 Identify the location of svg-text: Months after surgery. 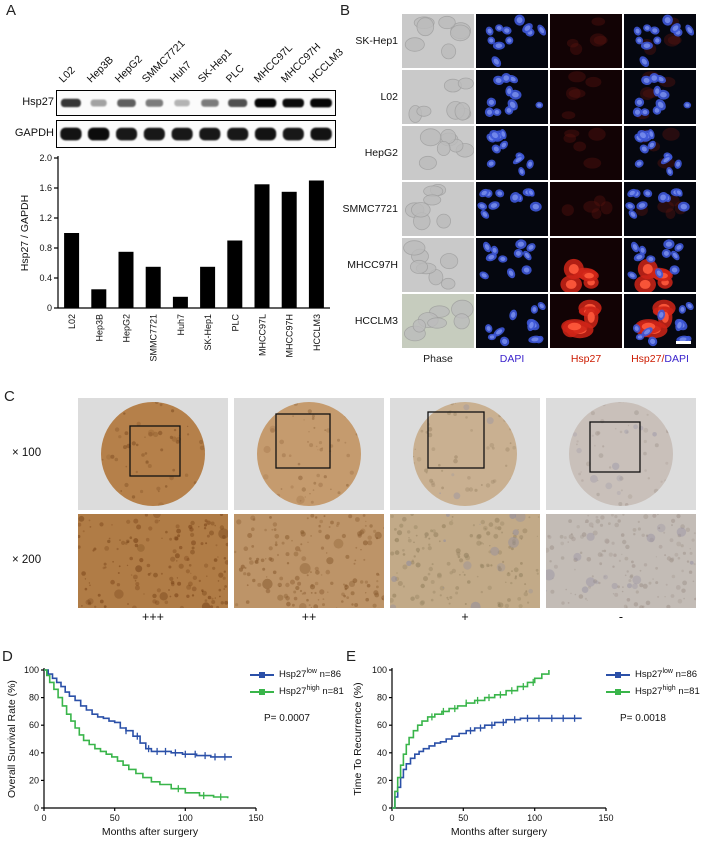
(499, 832).